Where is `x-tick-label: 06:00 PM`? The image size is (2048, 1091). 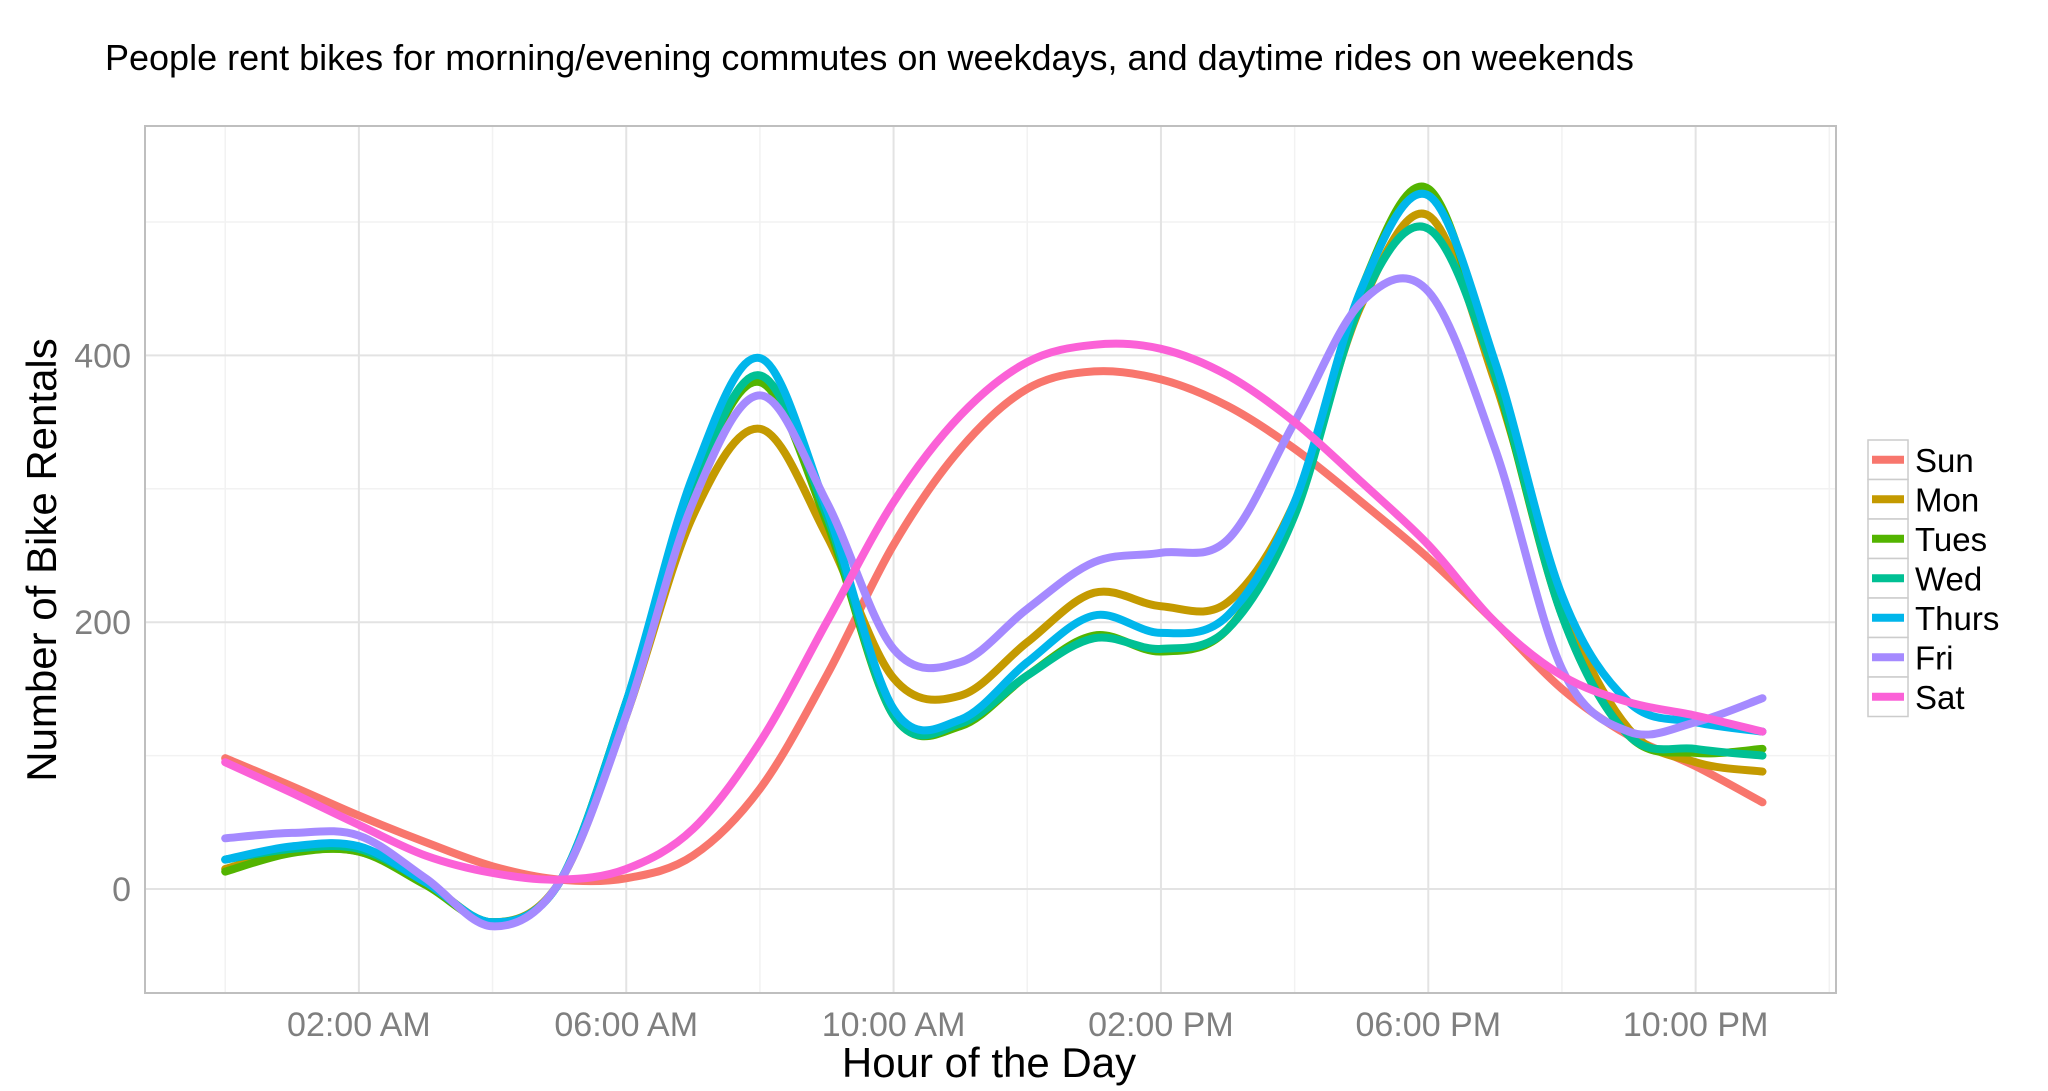
x-tick-label: 06:00 PM is located at coordinates (1429, 1025).